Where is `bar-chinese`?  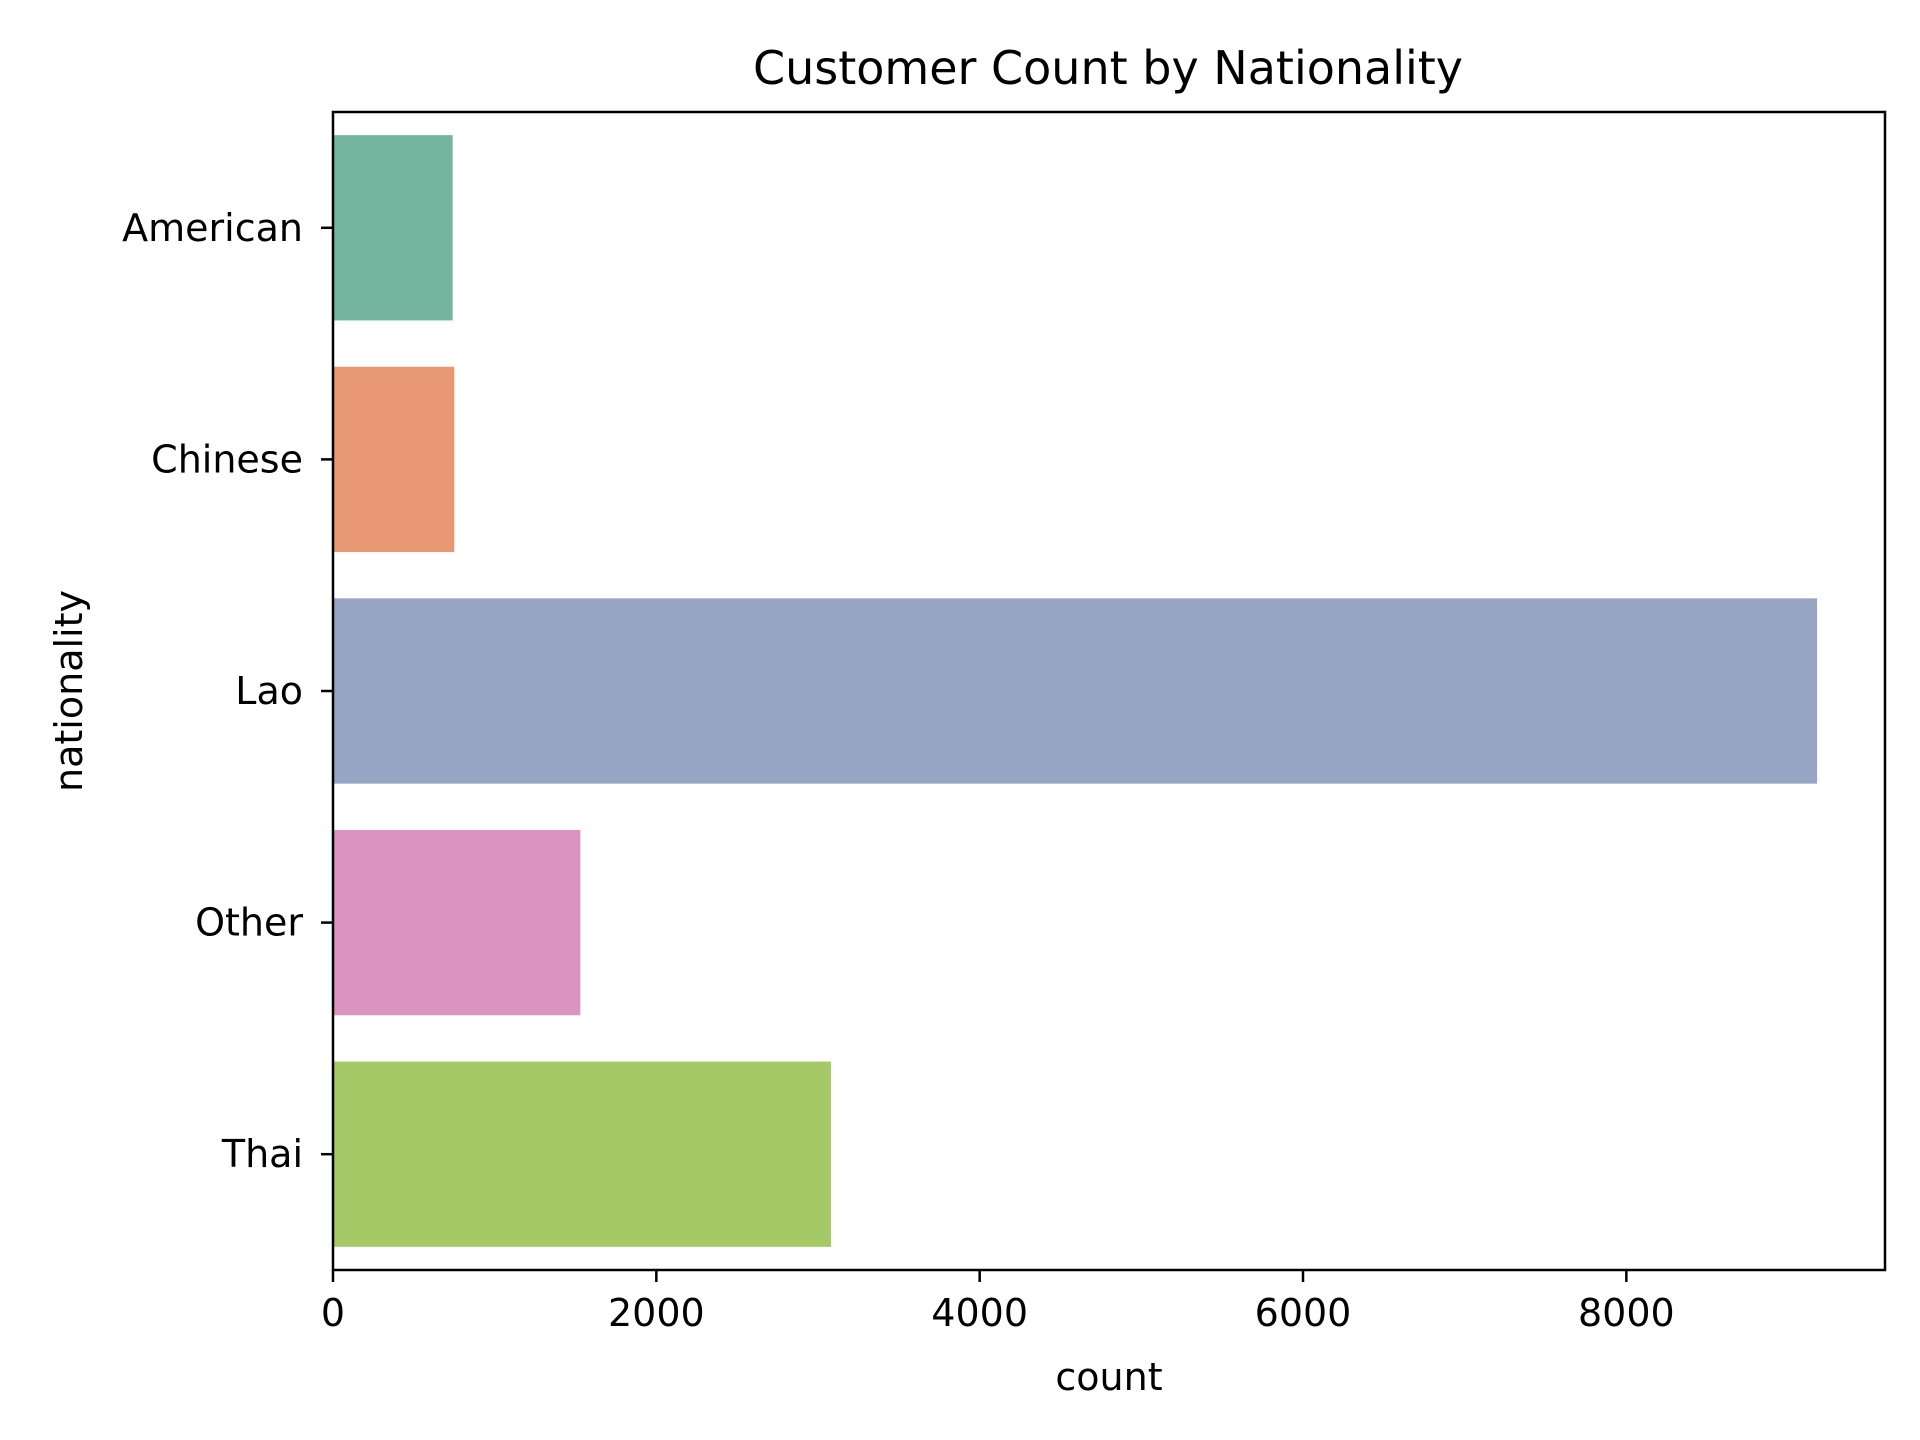
bar-chinese is located at coordinates (394, 459).